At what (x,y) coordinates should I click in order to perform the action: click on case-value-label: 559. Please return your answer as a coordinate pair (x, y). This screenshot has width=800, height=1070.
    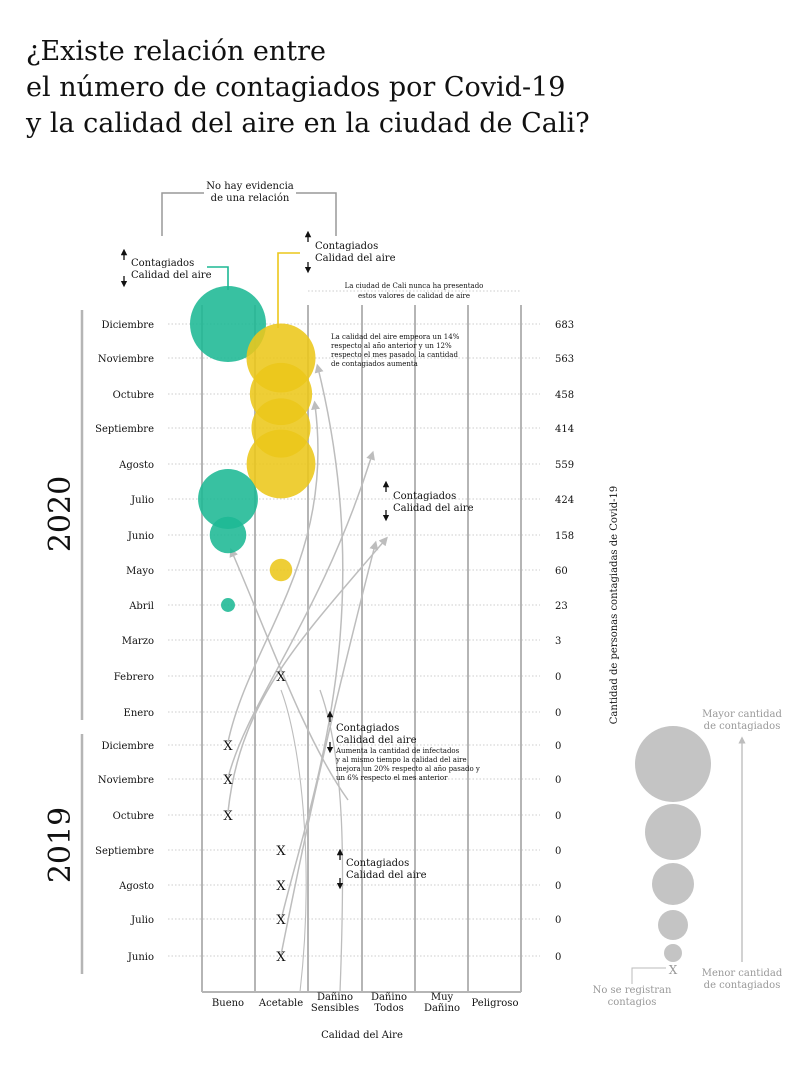
    Looking at the image, I should click on (564, 465).